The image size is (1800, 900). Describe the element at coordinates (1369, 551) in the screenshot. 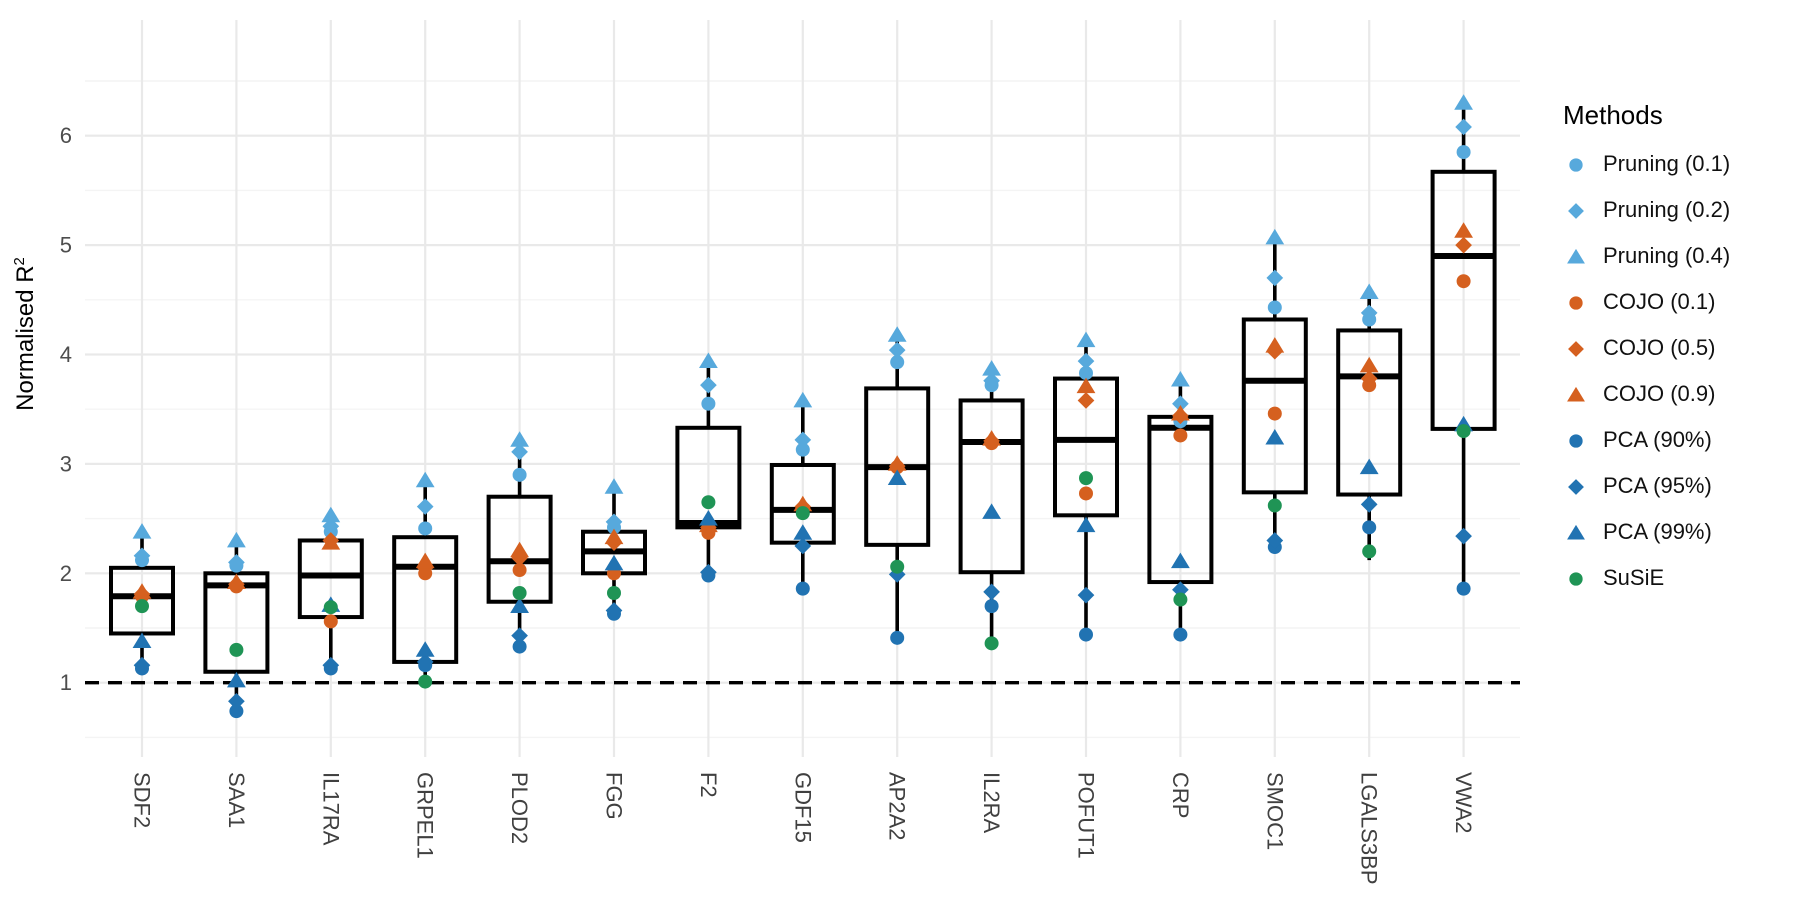

I see `point-LGALS3BP-SuSiE` at that location.